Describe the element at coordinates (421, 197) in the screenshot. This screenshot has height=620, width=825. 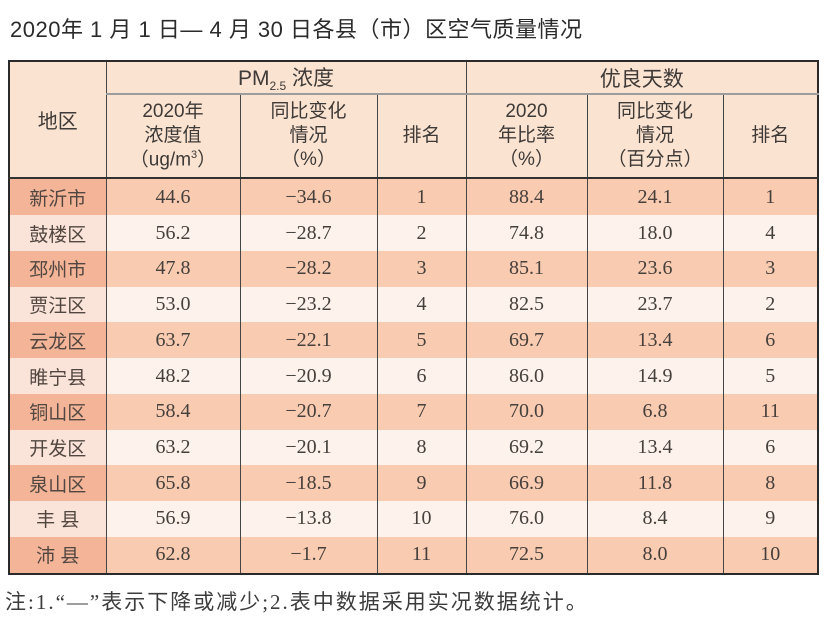
I see `cell-pm-rank: 1` at that location.